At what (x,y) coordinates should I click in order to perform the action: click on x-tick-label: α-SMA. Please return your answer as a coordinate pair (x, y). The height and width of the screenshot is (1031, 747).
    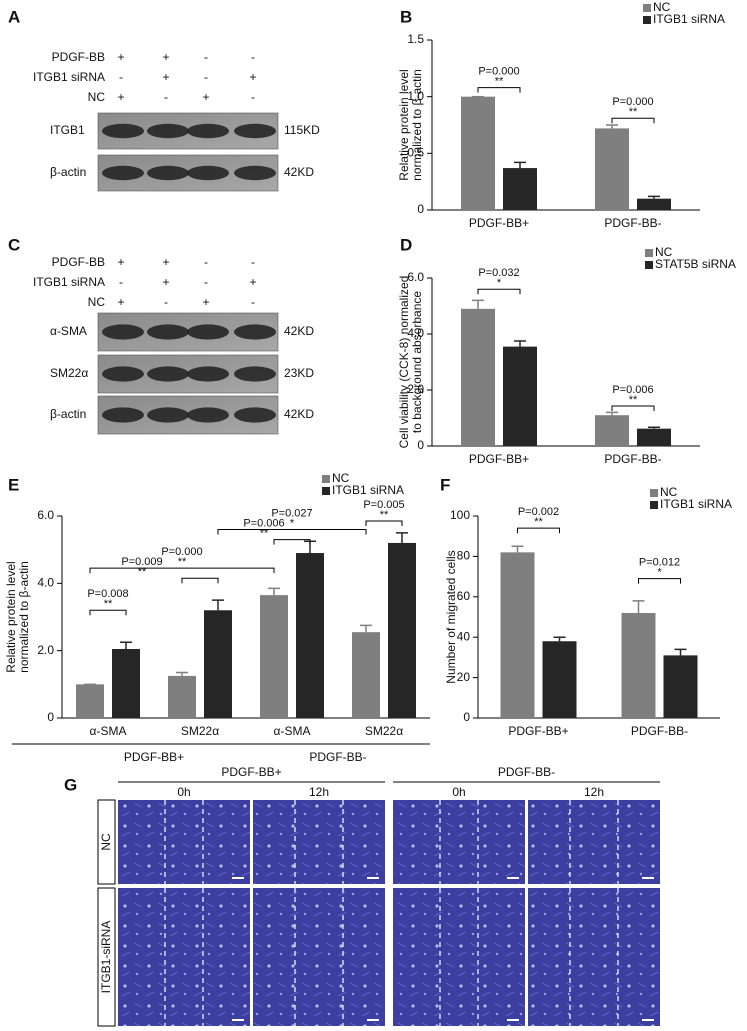
    Looking at the image, I should click on (292, 731).